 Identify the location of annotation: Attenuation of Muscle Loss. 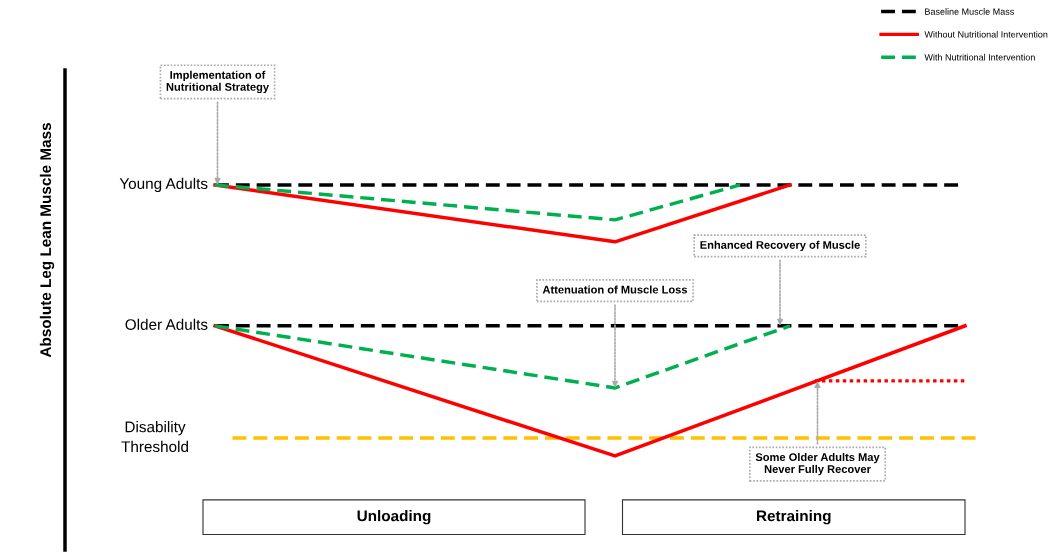
(615, 289).